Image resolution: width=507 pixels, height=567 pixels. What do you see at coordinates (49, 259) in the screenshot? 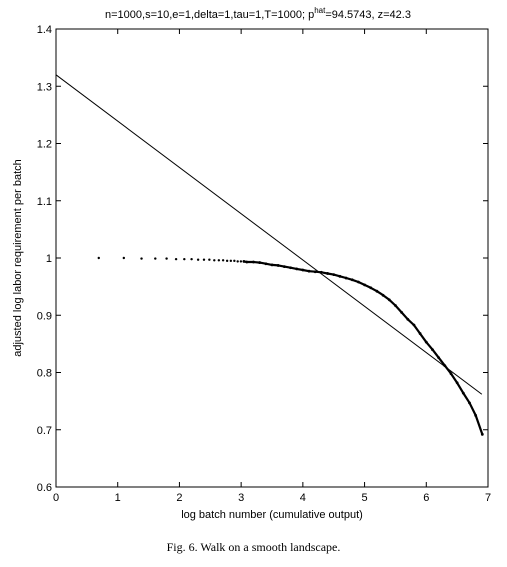
I see `y-tick-label: 1` at bounding box center [49, 259].